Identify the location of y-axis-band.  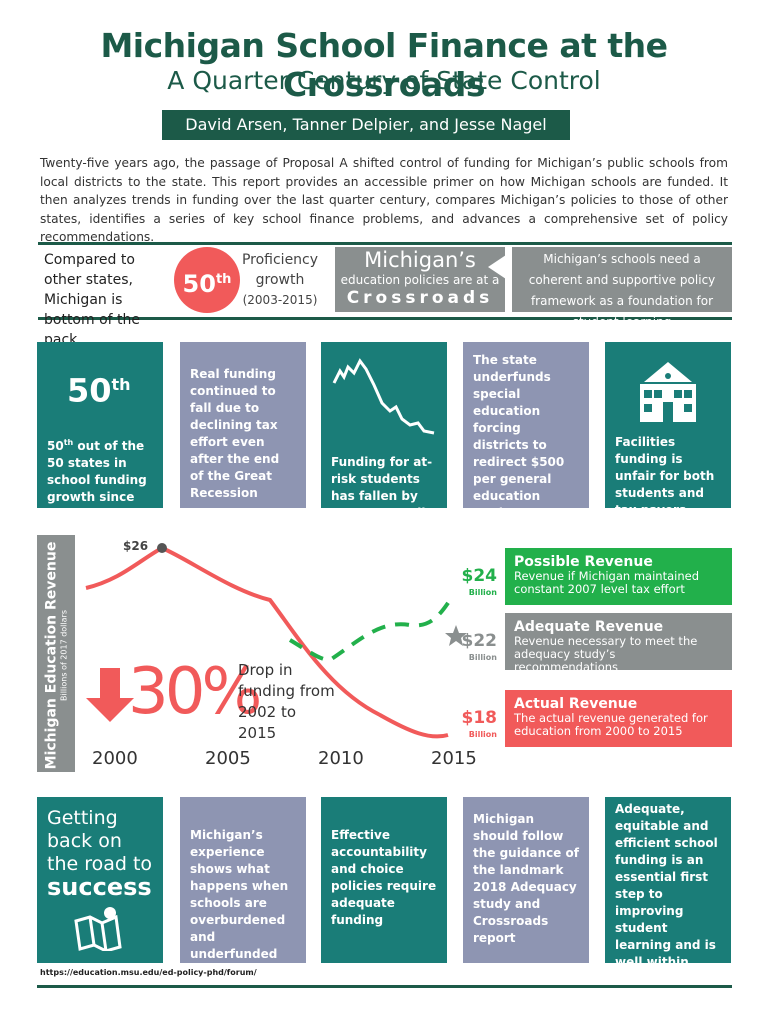
(56, 653).